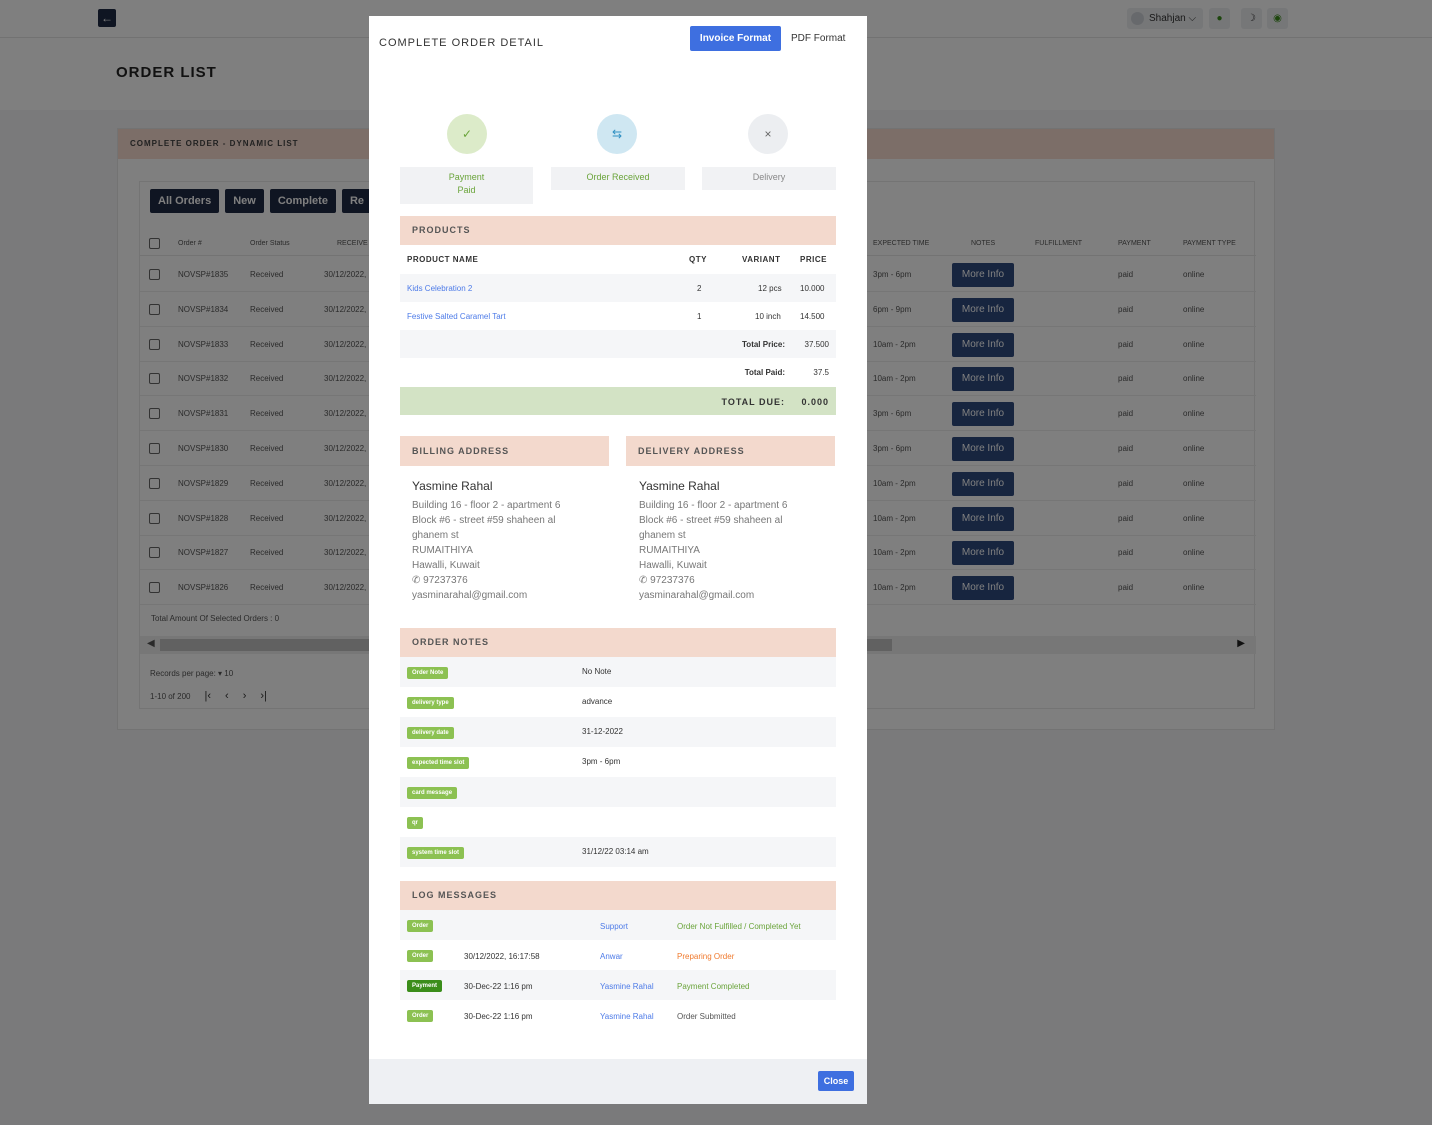  I want to click on product-qty: 1, so click(699, 316).